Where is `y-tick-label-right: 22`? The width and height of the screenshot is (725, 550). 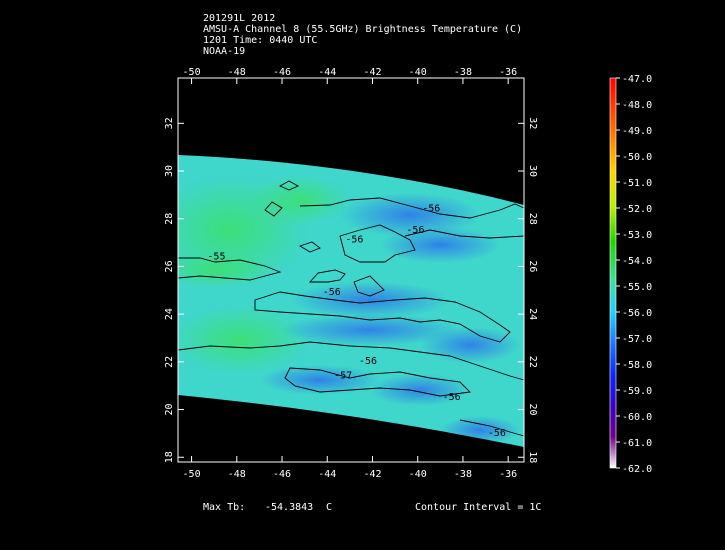
y-tick-label-right: 22 is located at coordinates (532, 362).